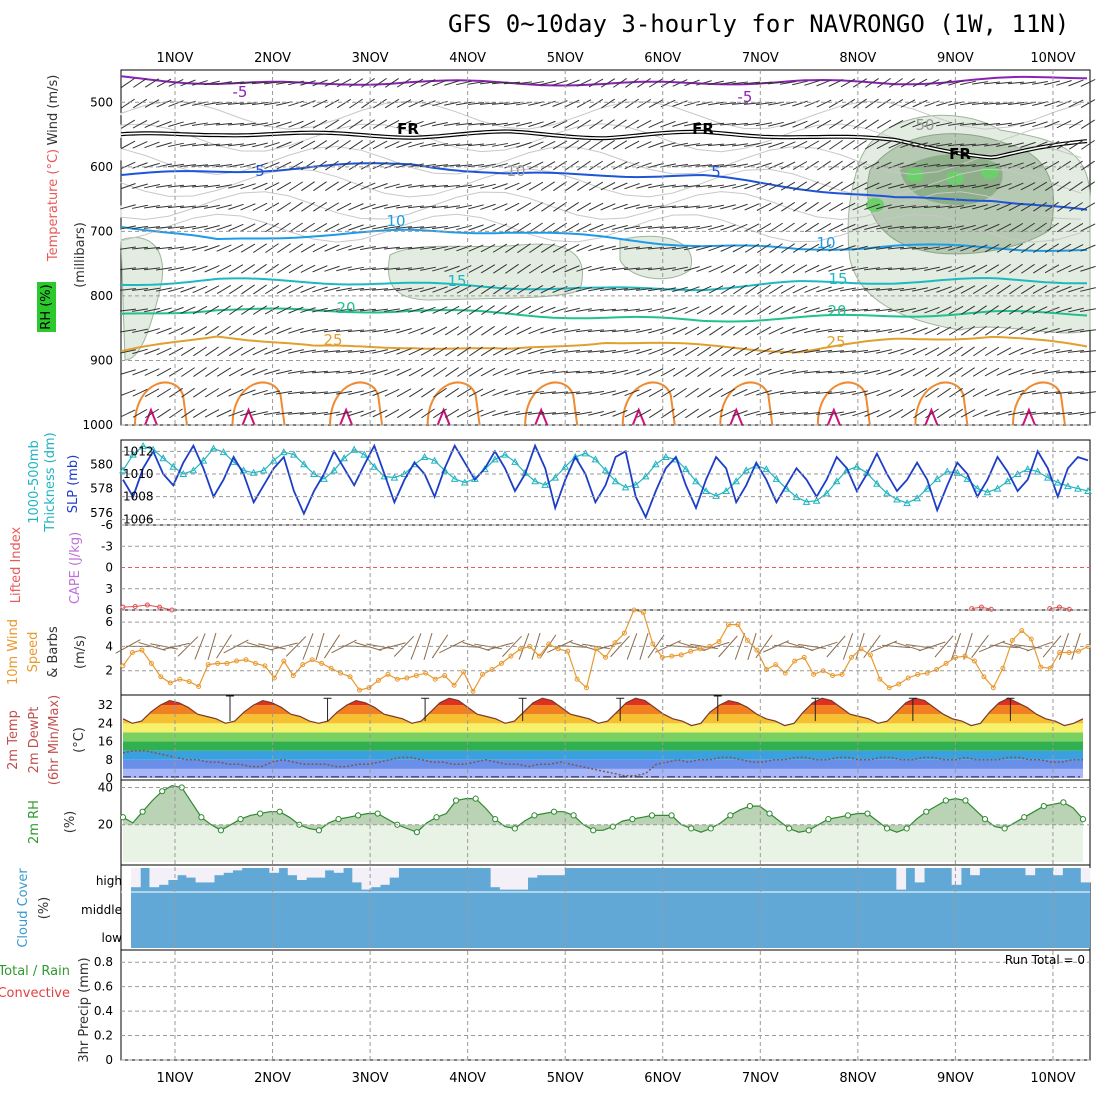  Describe the element at coordinates (101, 360) in the screenshot. I see `pressure-tick: 900` at that location.